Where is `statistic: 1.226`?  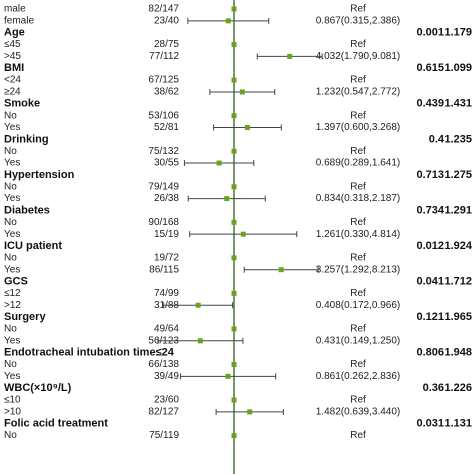
statistic: 1.226 is located at coordinates (458, 388).